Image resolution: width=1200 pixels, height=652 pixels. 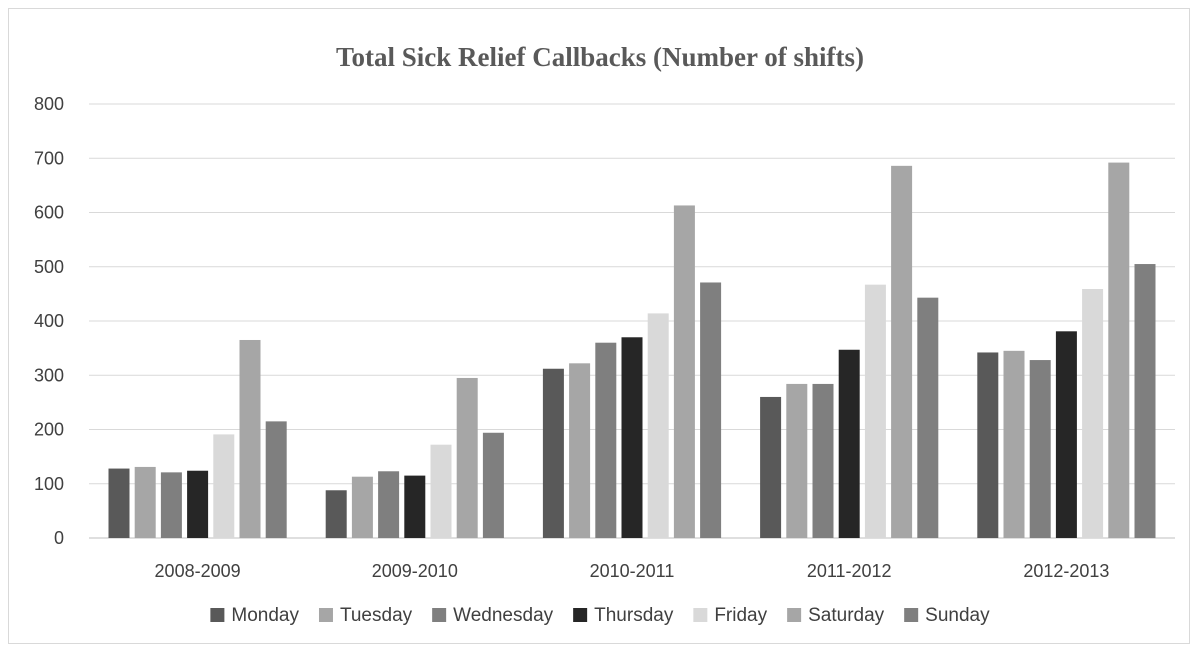 I want to click on bar-saturday-2011-2012, so click(x=902, y=351).